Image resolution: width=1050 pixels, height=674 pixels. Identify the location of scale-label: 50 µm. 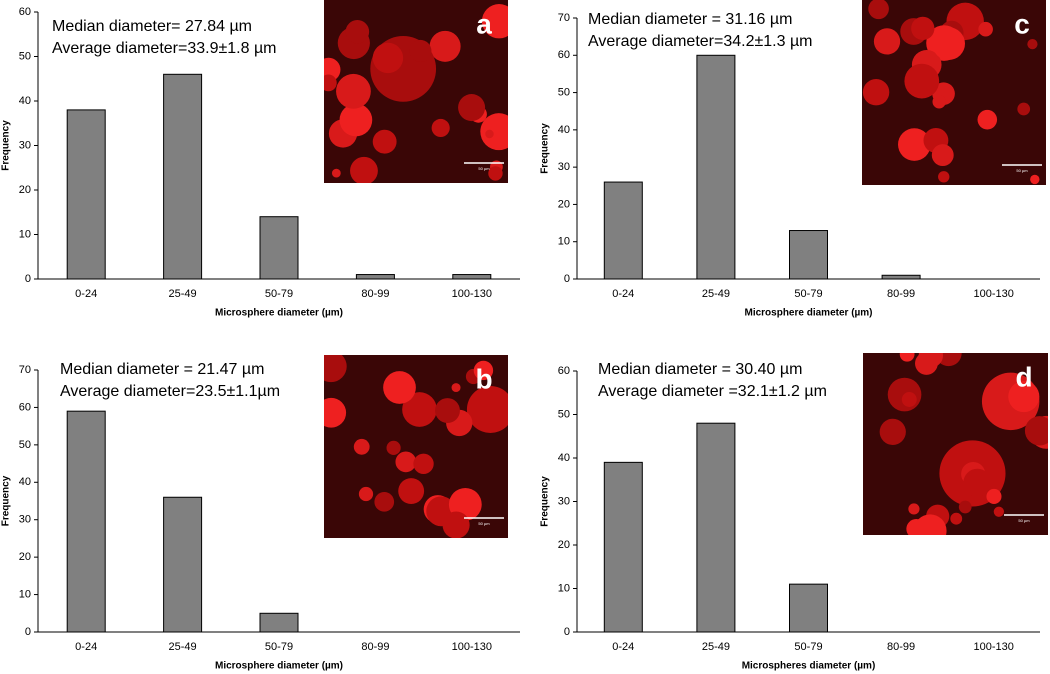
(1024, 520).